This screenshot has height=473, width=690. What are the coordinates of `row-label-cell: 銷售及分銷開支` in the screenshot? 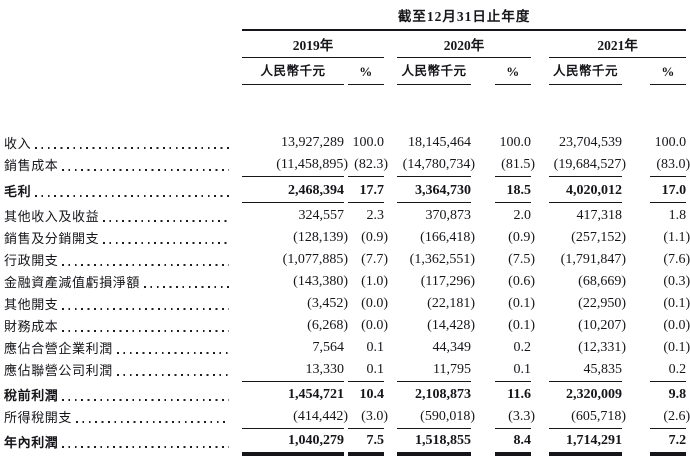 It's located at (120, 238).